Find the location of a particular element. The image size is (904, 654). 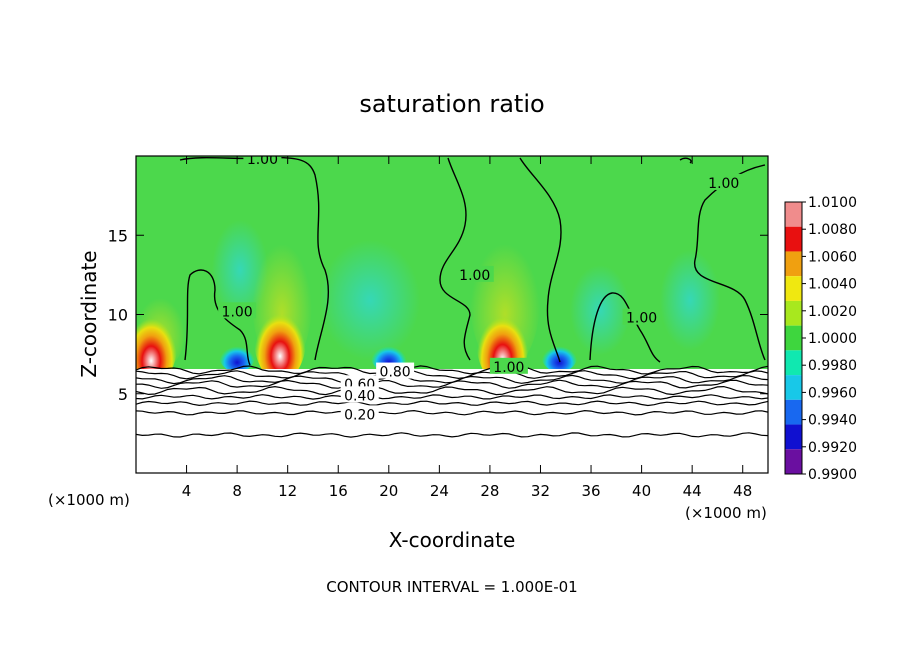

x-unit-label-left: (×1000 m) is located at coordinates (89, 500).